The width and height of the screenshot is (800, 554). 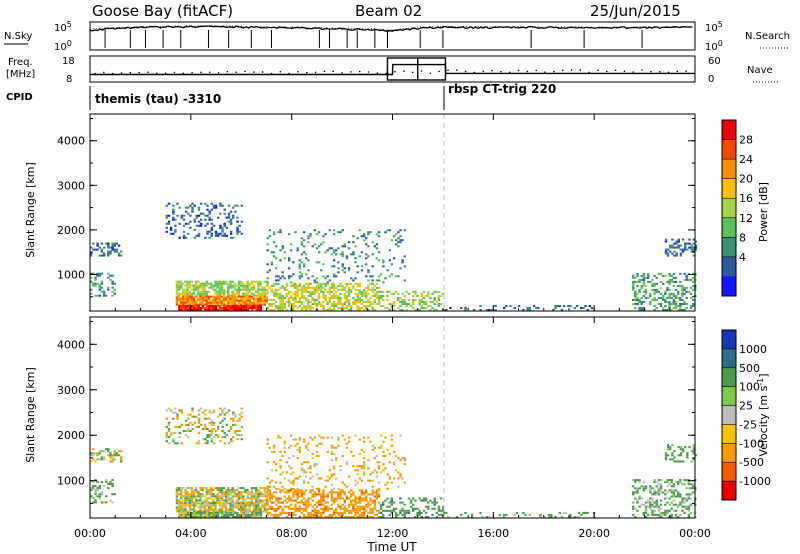 I want to click on velocity-colorbar-label: Velocity [m s-1], so click(x=763, y=414).